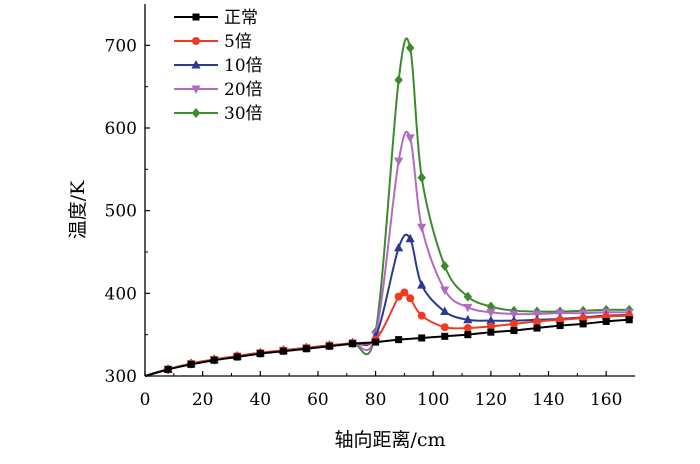 The width and height of the screenshot is (700, 464). What do you see at coordinates (121, 129) in the screenshot?
I see `y-tick-label: 600` at bounding box center [121, 129].